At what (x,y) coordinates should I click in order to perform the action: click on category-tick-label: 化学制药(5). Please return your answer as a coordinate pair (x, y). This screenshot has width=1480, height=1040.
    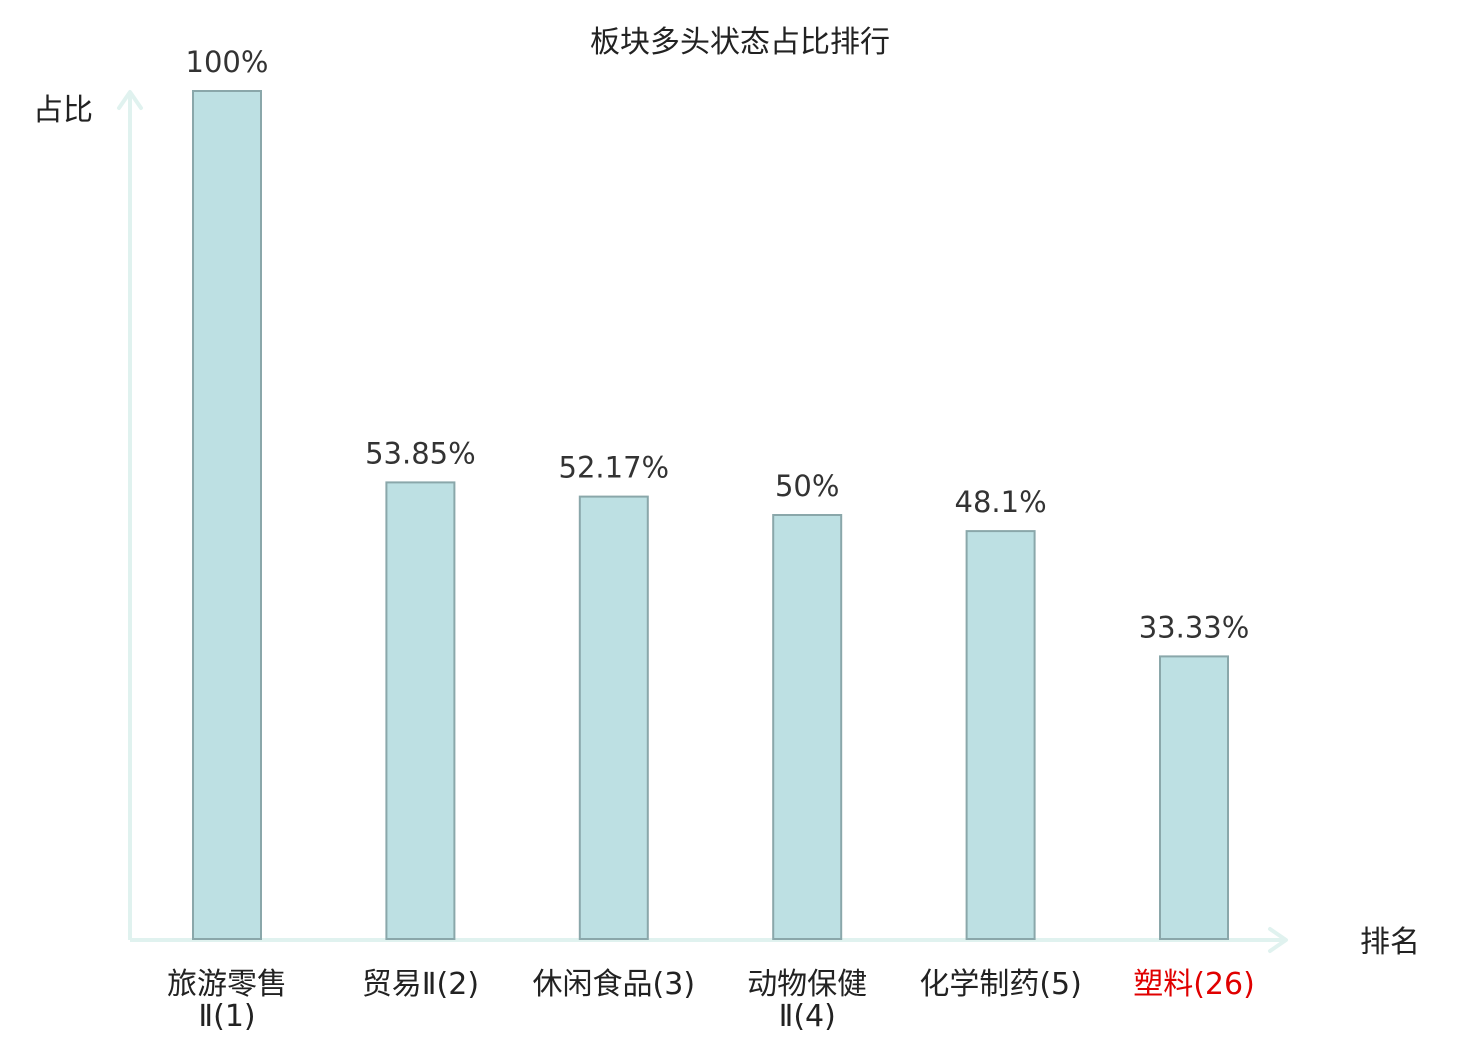
    Looking at the image, I should click on (1000, 984).